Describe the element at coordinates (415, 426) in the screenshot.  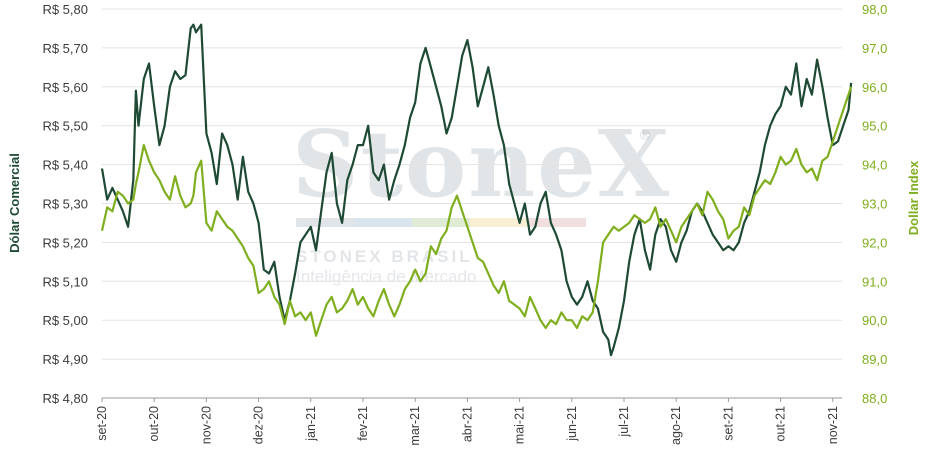
I see `x-tick-label: mar-21` at that location.